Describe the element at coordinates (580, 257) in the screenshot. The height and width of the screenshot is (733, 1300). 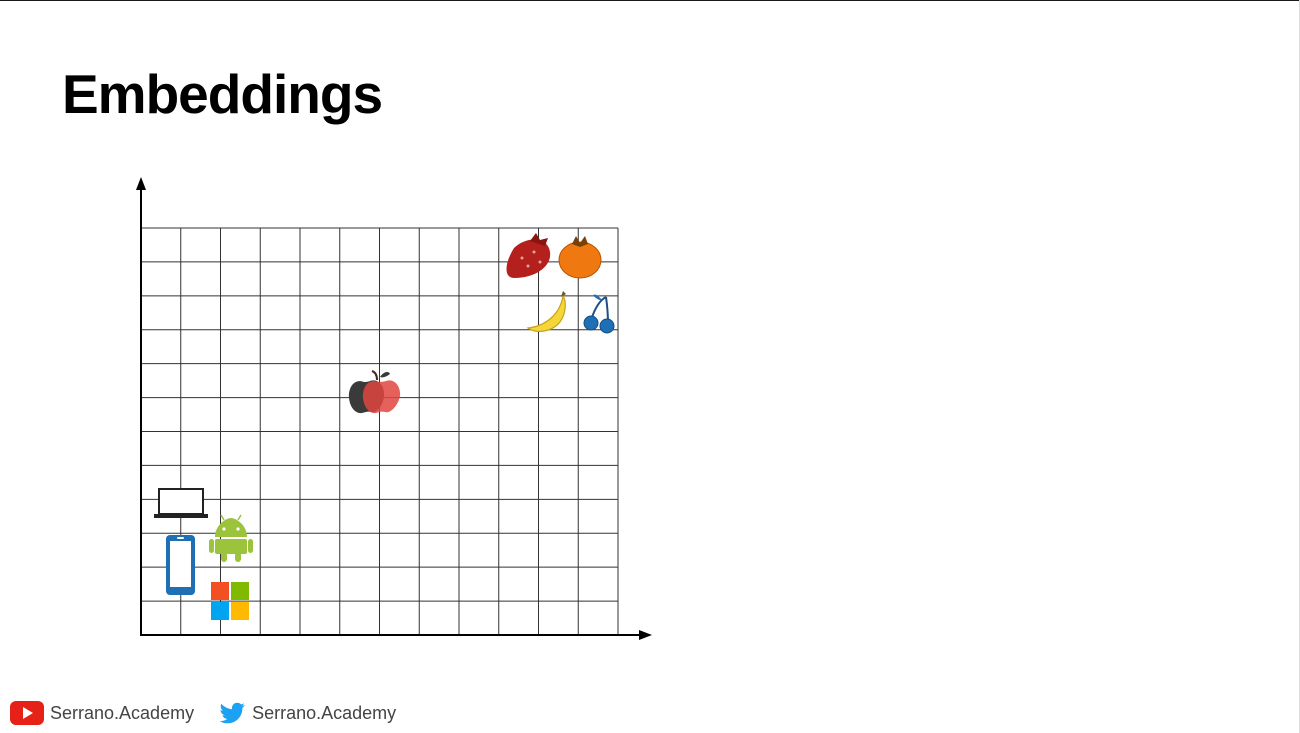
I see `orange-icon` at that location.